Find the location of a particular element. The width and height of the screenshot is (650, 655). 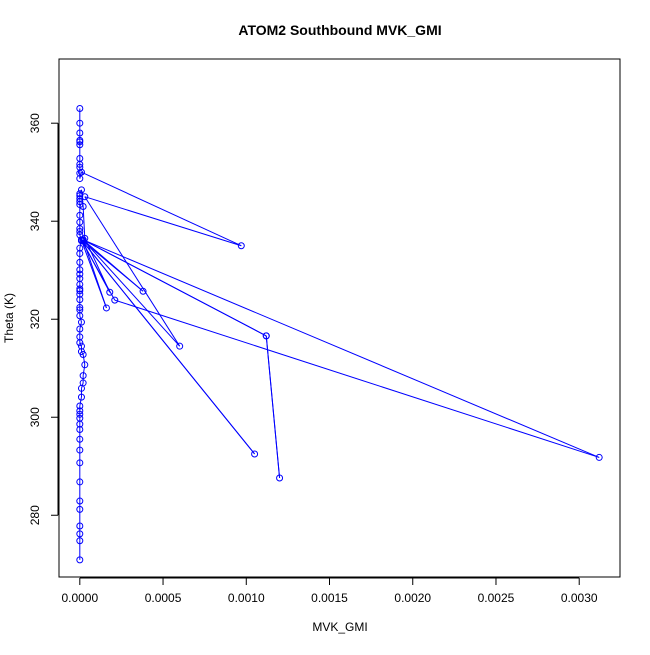

x-tick-label: 0.0000 is located at coordinates (79, 598).